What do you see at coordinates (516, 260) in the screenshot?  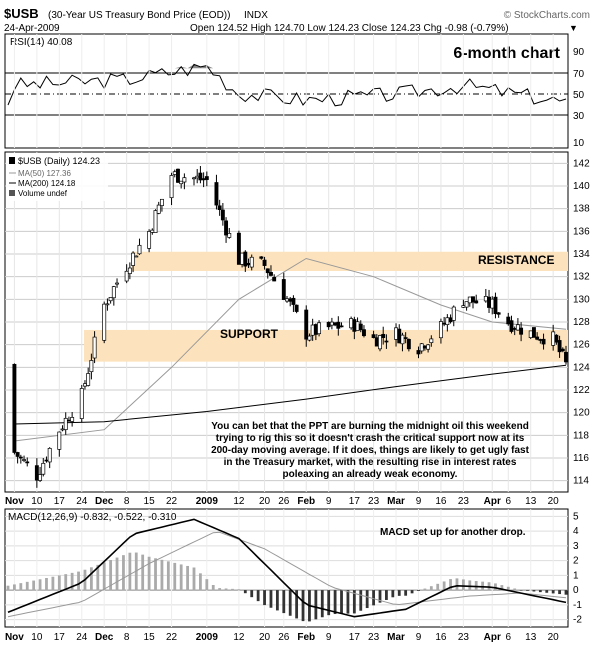 I see `resistance-label: RESISTANCE` at bounding box center [516, 260].